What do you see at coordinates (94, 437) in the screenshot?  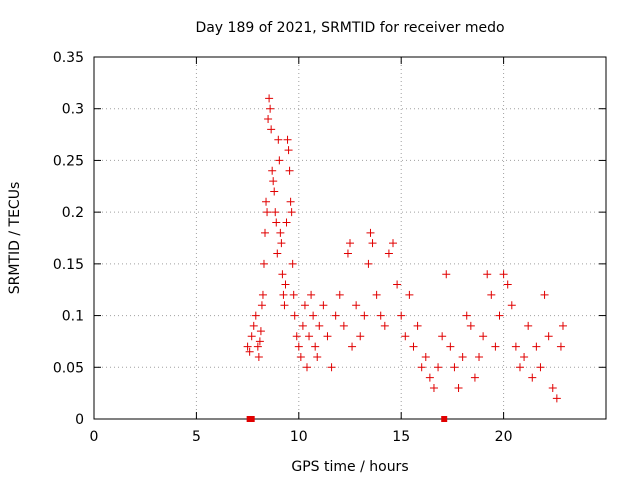 I see `x-tick-label: 0` at bounding box center [94, 437].